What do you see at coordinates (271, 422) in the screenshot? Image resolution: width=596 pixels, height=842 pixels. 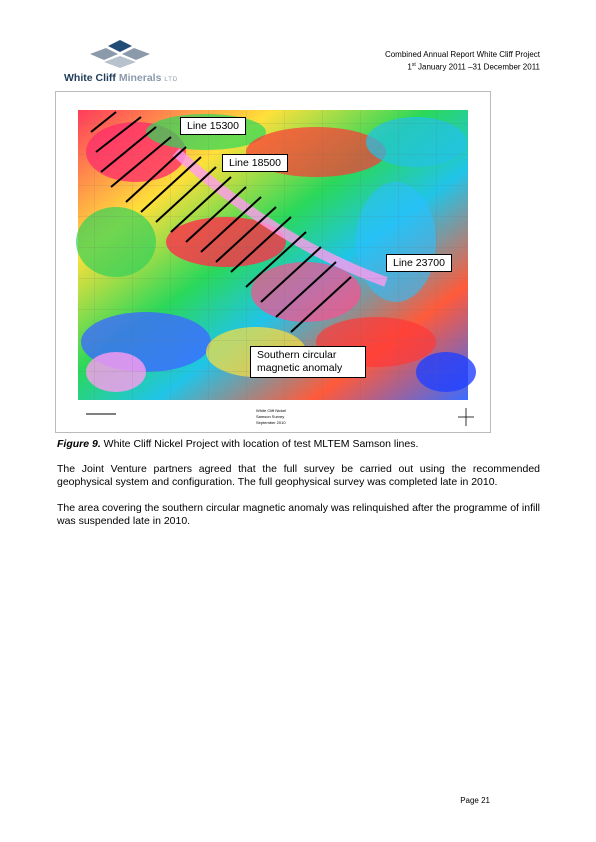 I see `title-block-line-3: September 2010` at bounding box center [271, 422].